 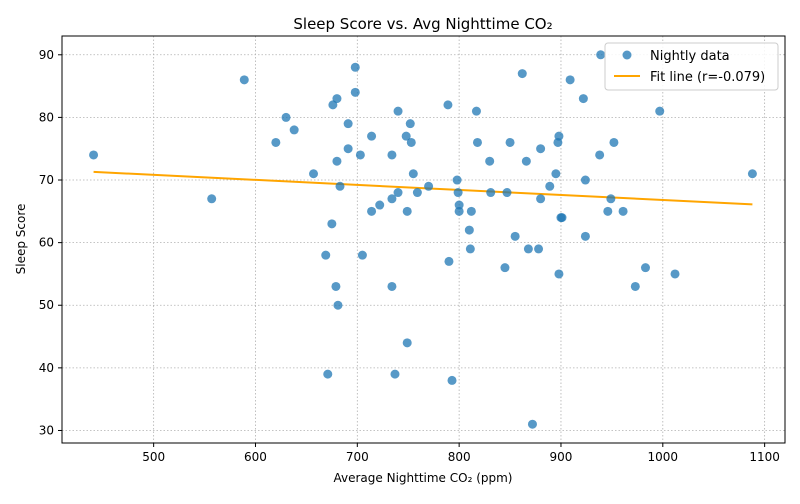 I want to click on legend: Nightly data Fit line (r=-0.079), so click(x=691, y=66).